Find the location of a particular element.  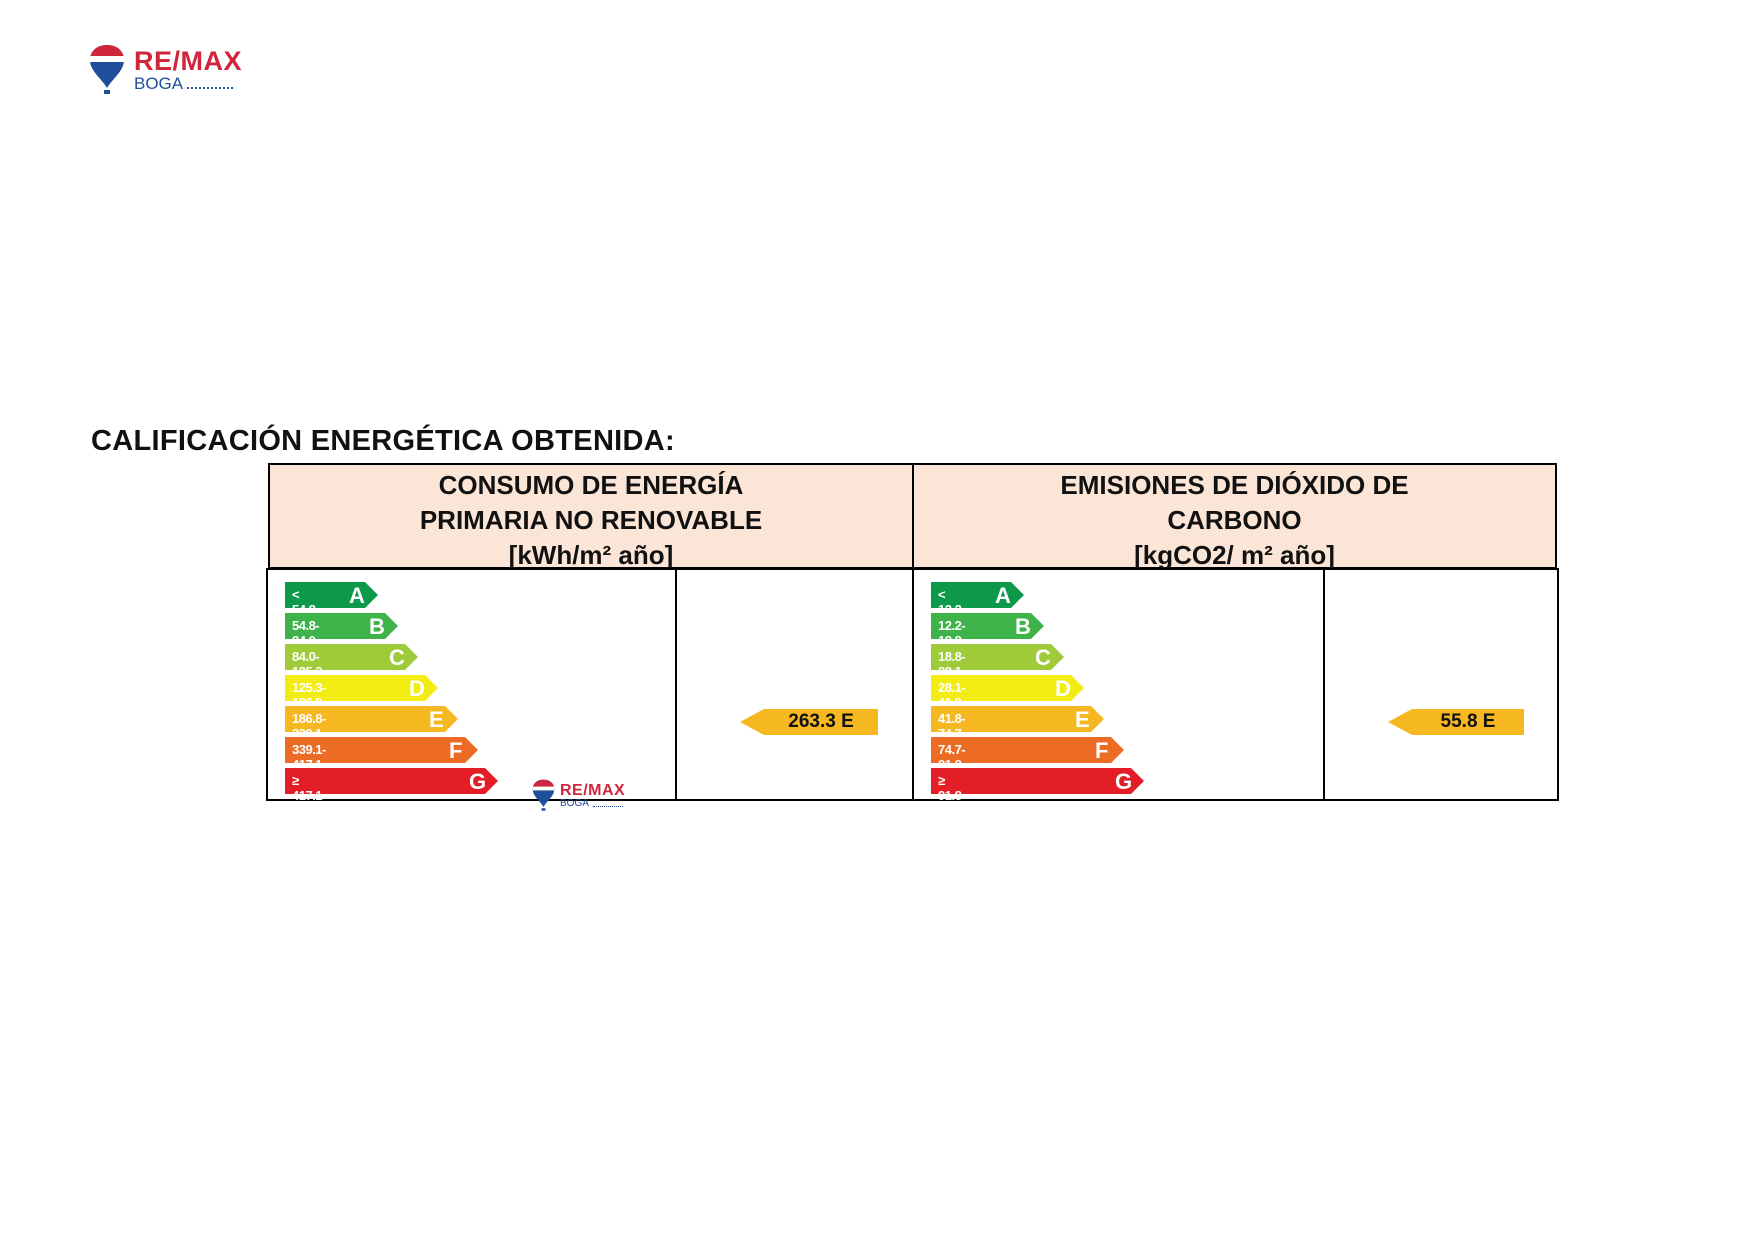

header-line: EMISIONES DE DIÓXIDO DE is located at coordinates (1234, 485).